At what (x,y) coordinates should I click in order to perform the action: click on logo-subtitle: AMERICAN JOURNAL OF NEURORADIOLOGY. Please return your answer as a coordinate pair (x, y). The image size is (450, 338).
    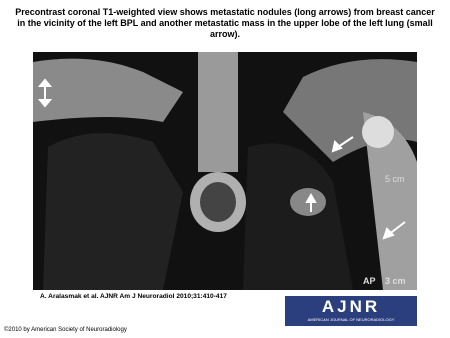
    Looking at the image, I should click on (351, 319).